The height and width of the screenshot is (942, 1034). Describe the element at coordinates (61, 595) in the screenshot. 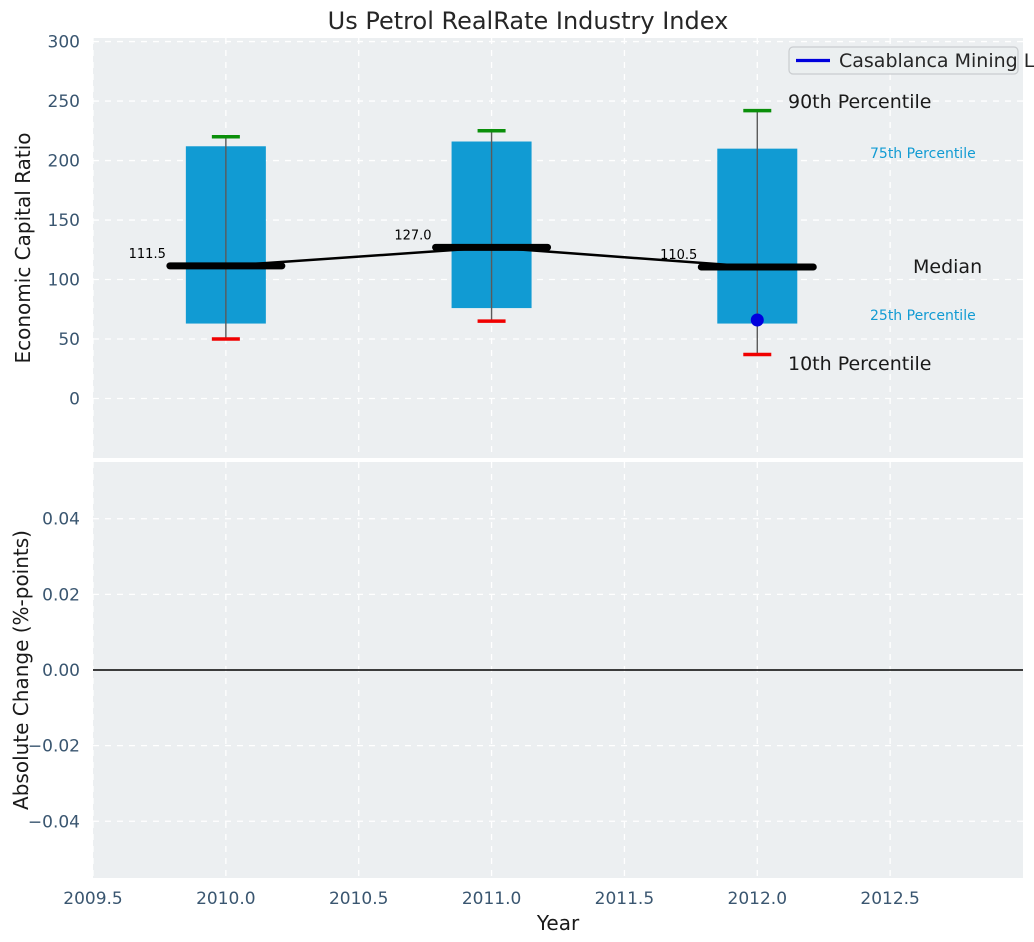

I see `bottom-y-tick-label: 0.02` at that location.